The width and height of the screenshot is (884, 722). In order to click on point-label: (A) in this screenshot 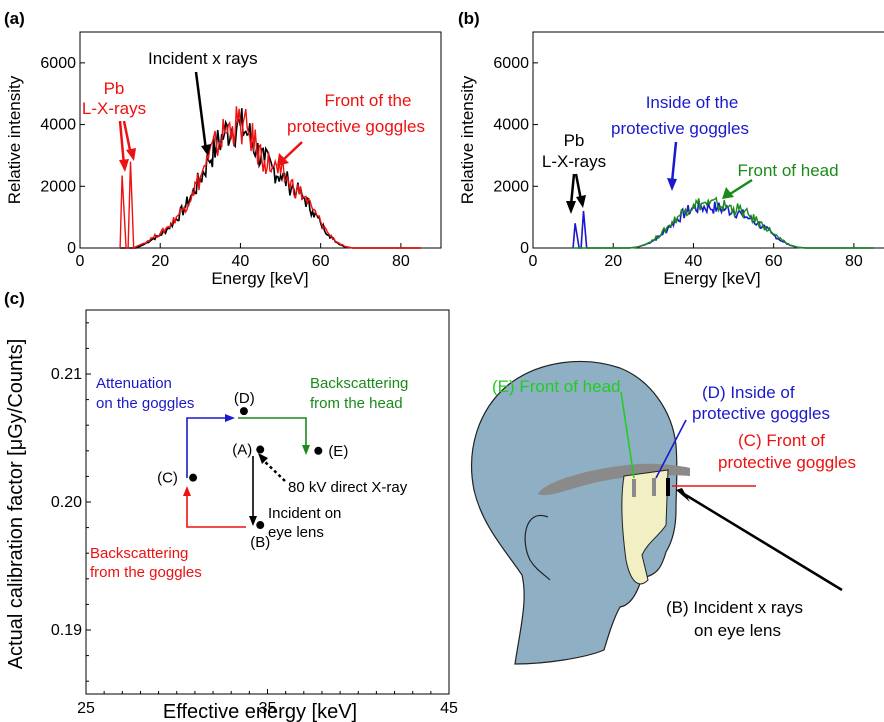, I will do `click(242, 450)`.